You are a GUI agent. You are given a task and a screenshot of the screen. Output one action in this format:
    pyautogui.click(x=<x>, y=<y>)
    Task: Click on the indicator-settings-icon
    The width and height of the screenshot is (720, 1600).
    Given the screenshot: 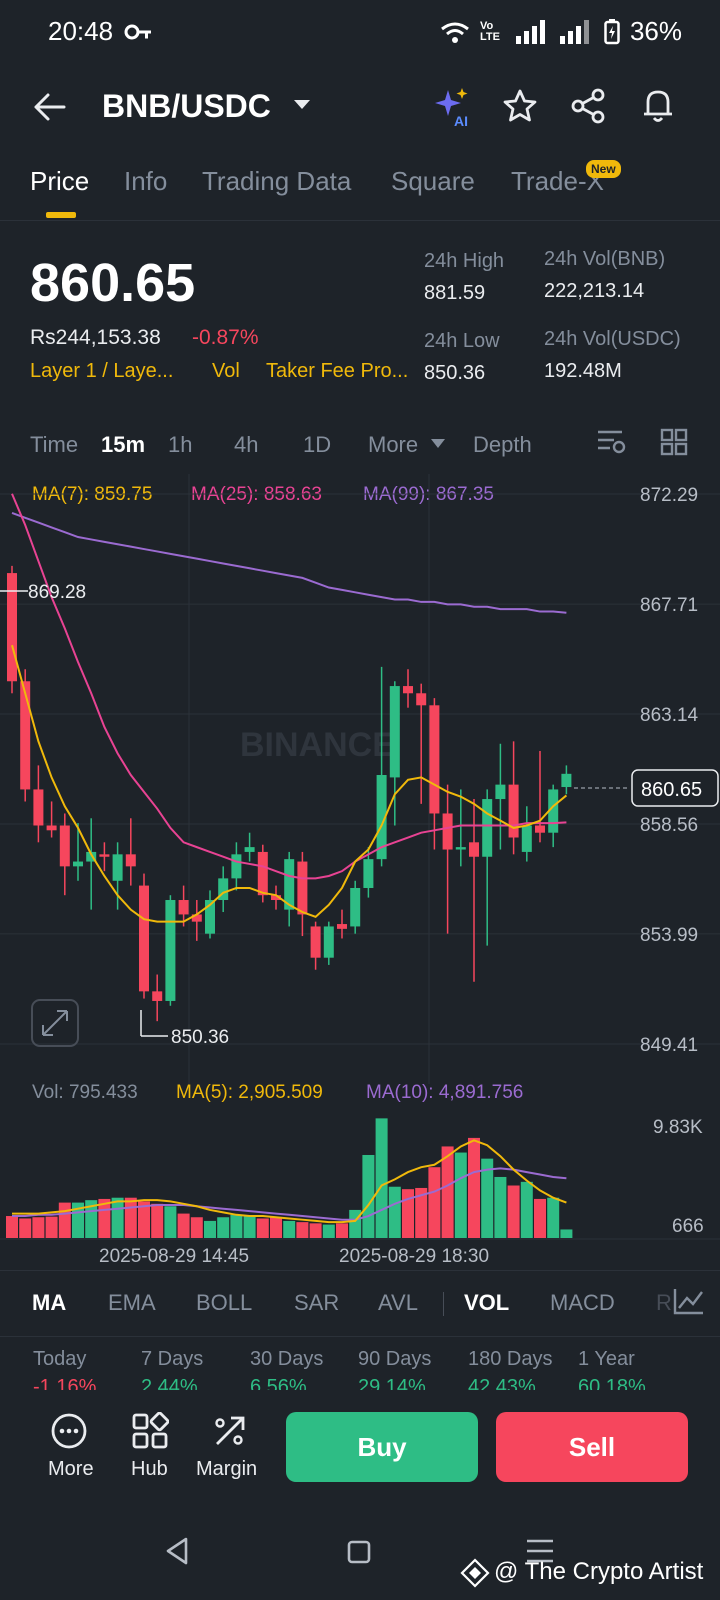 What is the action you would take?
    pyautogui.click(x=689, y=1301)
    